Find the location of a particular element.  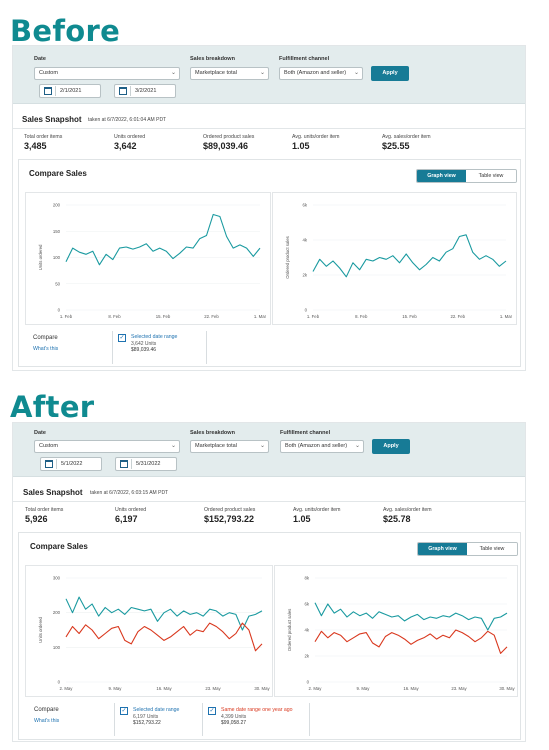

y-tick-label: 6k is located at coordinates (304, 205).